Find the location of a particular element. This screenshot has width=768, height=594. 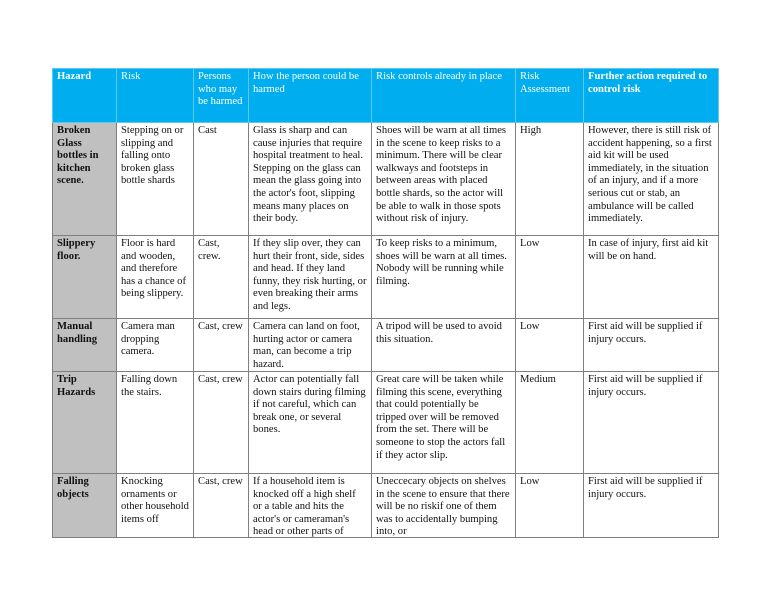

header-risk: Risk is located at coordinates (155, 95).